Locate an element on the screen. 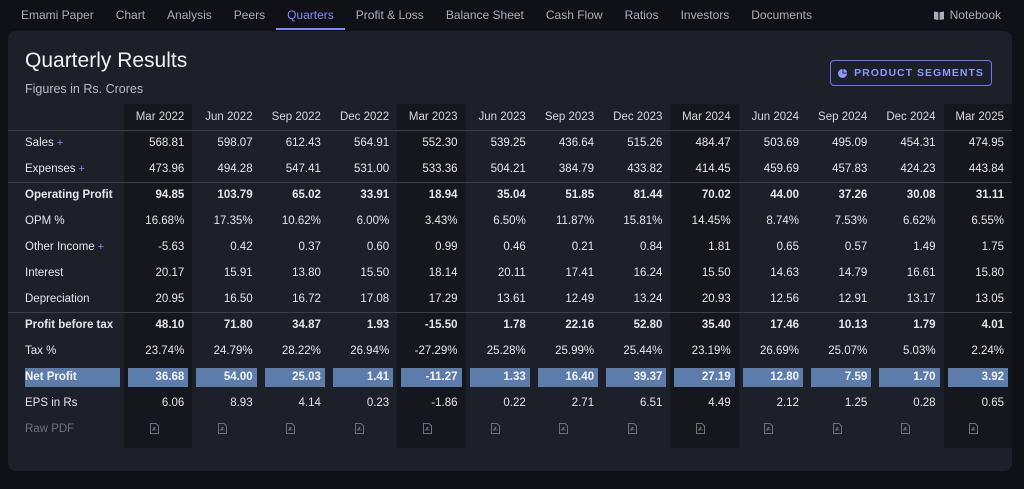 Image resolution: width=1024 pixels, height=489 pixels. product-segments-button: PRODUCT SEGMENTS is located at coordinates (911, 73).